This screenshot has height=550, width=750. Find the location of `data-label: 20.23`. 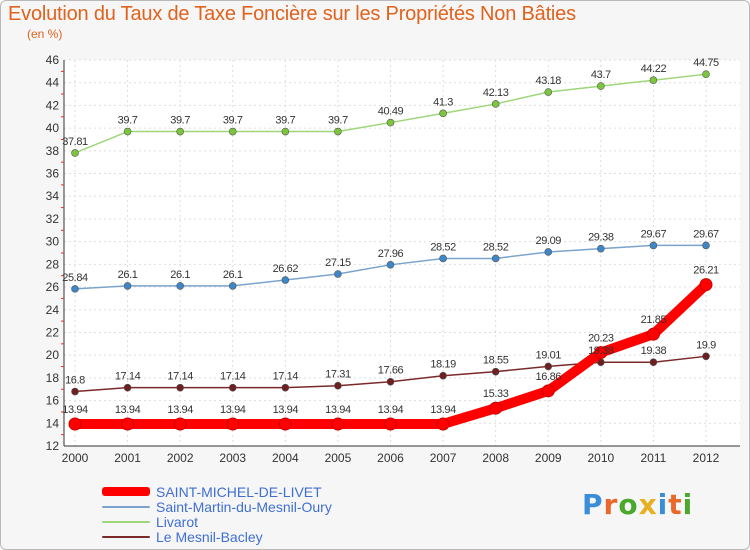

data-label: 20.23 is located at coordinates (601, 339).